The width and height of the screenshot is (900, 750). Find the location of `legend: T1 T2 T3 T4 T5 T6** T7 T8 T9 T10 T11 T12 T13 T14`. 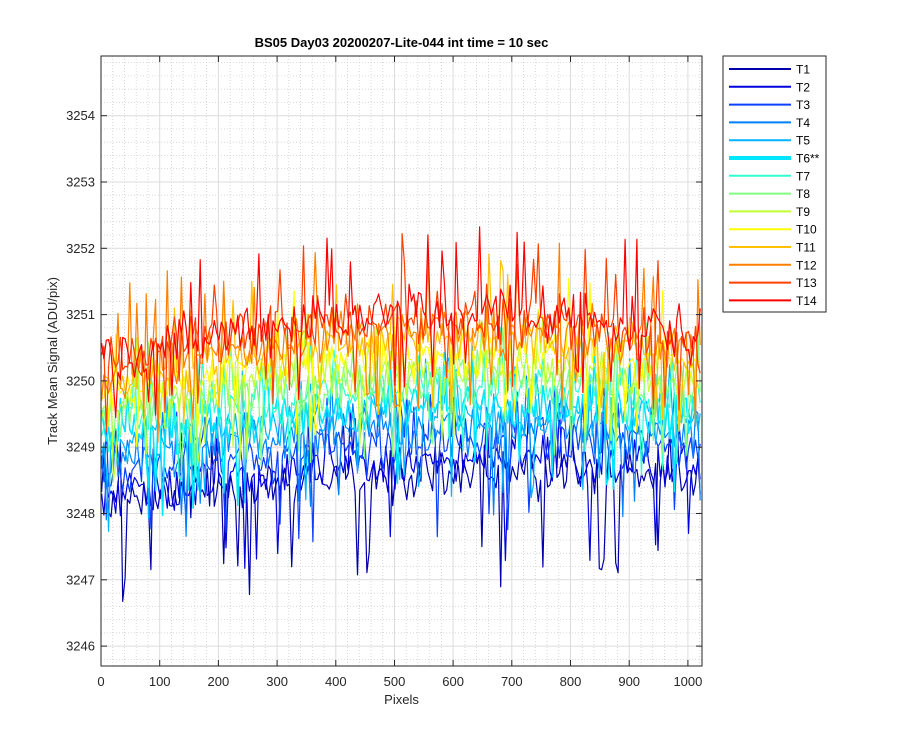

legend: T1 T2 T3 T4 T5 T6** T7 T8 T9 T10 T11 T12 T13 T14 is located at coordinates (774, 184).